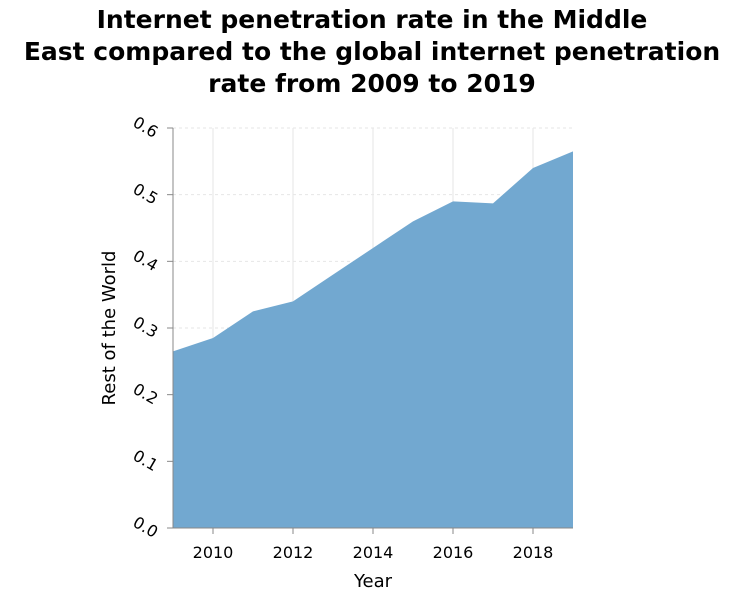 This screenshot has height=602, width=744. What do you see at coordinates (146, 527) in the screenshot?
I see `y-tick-label-0: 0.0` at bounding box center [146, 527].